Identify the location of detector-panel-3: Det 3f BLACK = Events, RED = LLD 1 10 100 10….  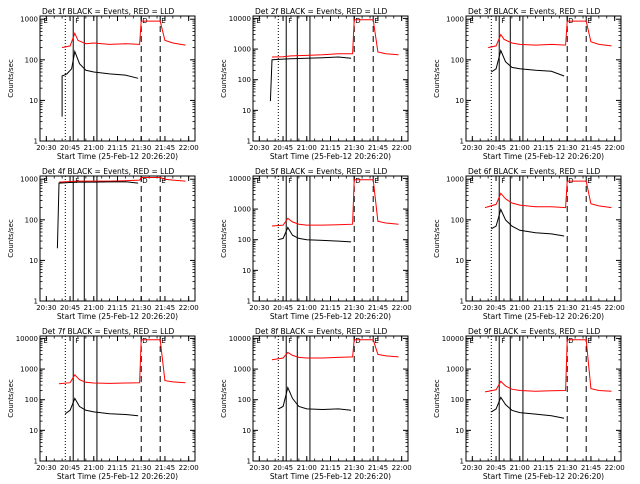
(529, 84).